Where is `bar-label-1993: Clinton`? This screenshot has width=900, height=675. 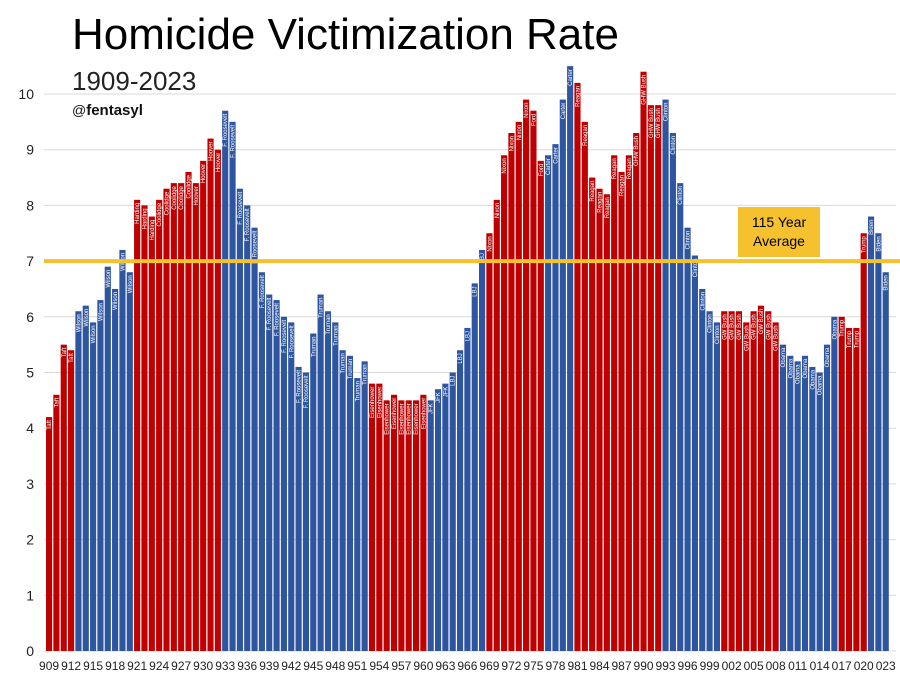 bar-label-1993: Clinton is located at coordinates (667, 112).